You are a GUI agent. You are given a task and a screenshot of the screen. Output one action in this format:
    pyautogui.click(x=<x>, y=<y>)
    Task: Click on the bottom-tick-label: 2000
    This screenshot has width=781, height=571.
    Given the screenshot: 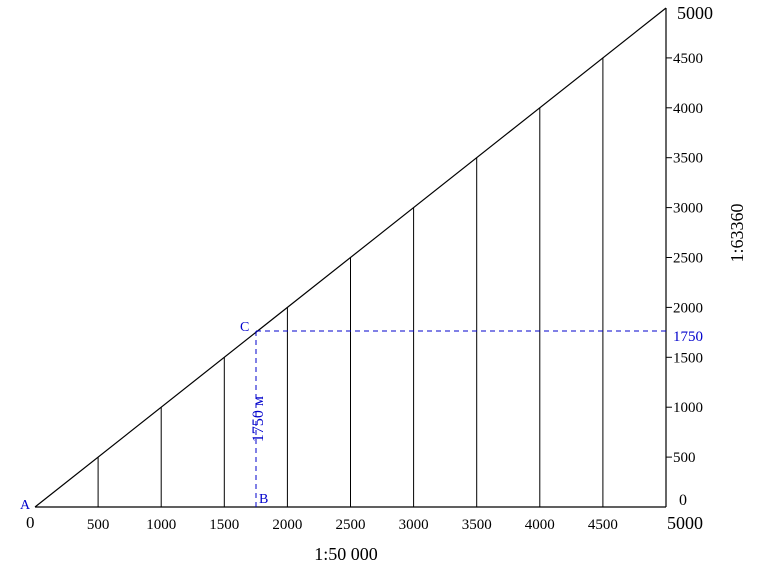 What is the action you would take?
    pyautogui.click(x=287, y=525)
    